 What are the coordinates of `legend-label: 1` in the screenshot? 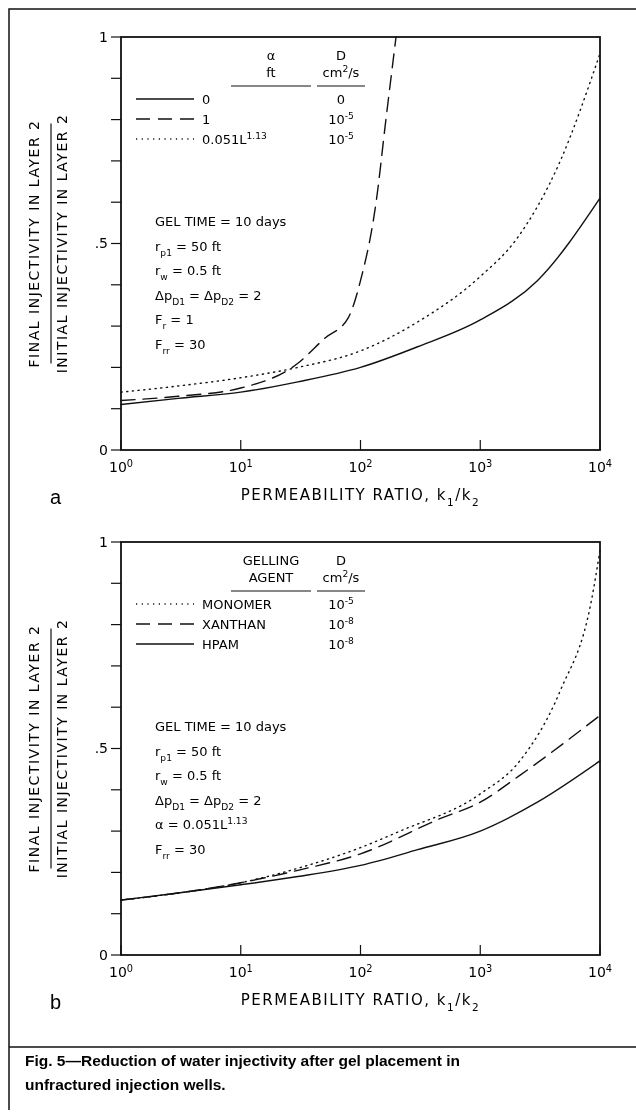 It's located at (206, 119).